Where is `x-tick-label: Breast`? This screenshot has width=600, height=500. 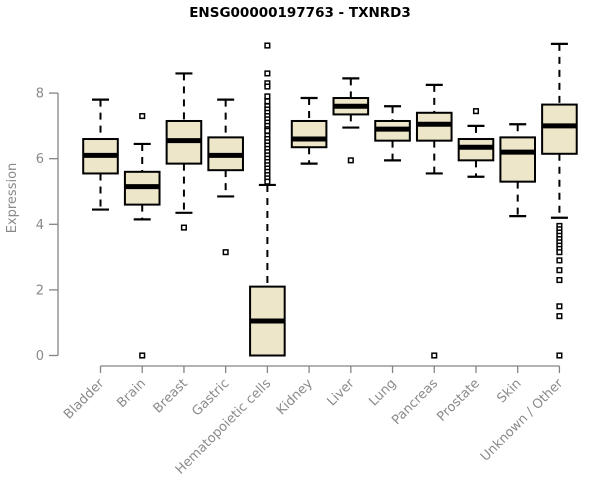 x-tick-label: Breast is located at coordinates (171, 396).